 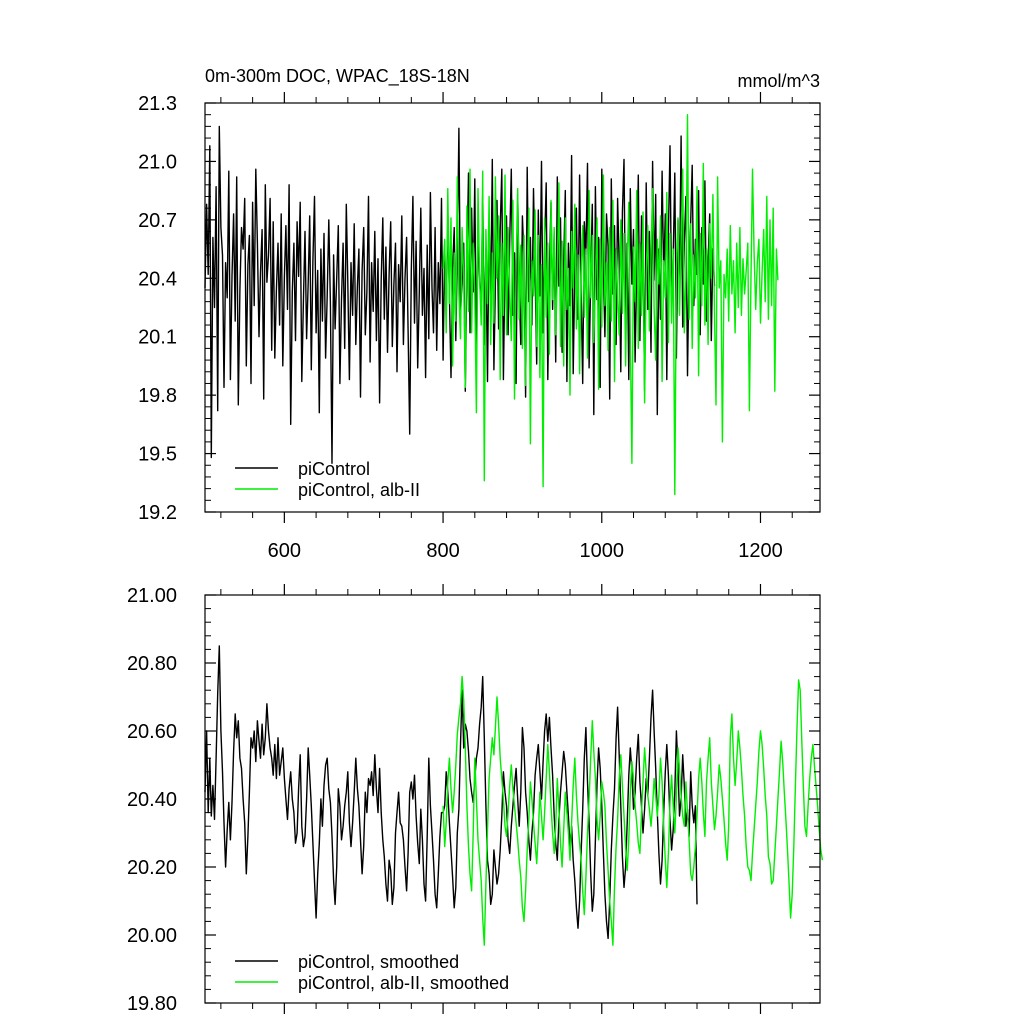 What do you see at coordinates (334, 469) in the screenshot?
I see `top-legend-label-0: piControl` at bounding box center [334, 469].